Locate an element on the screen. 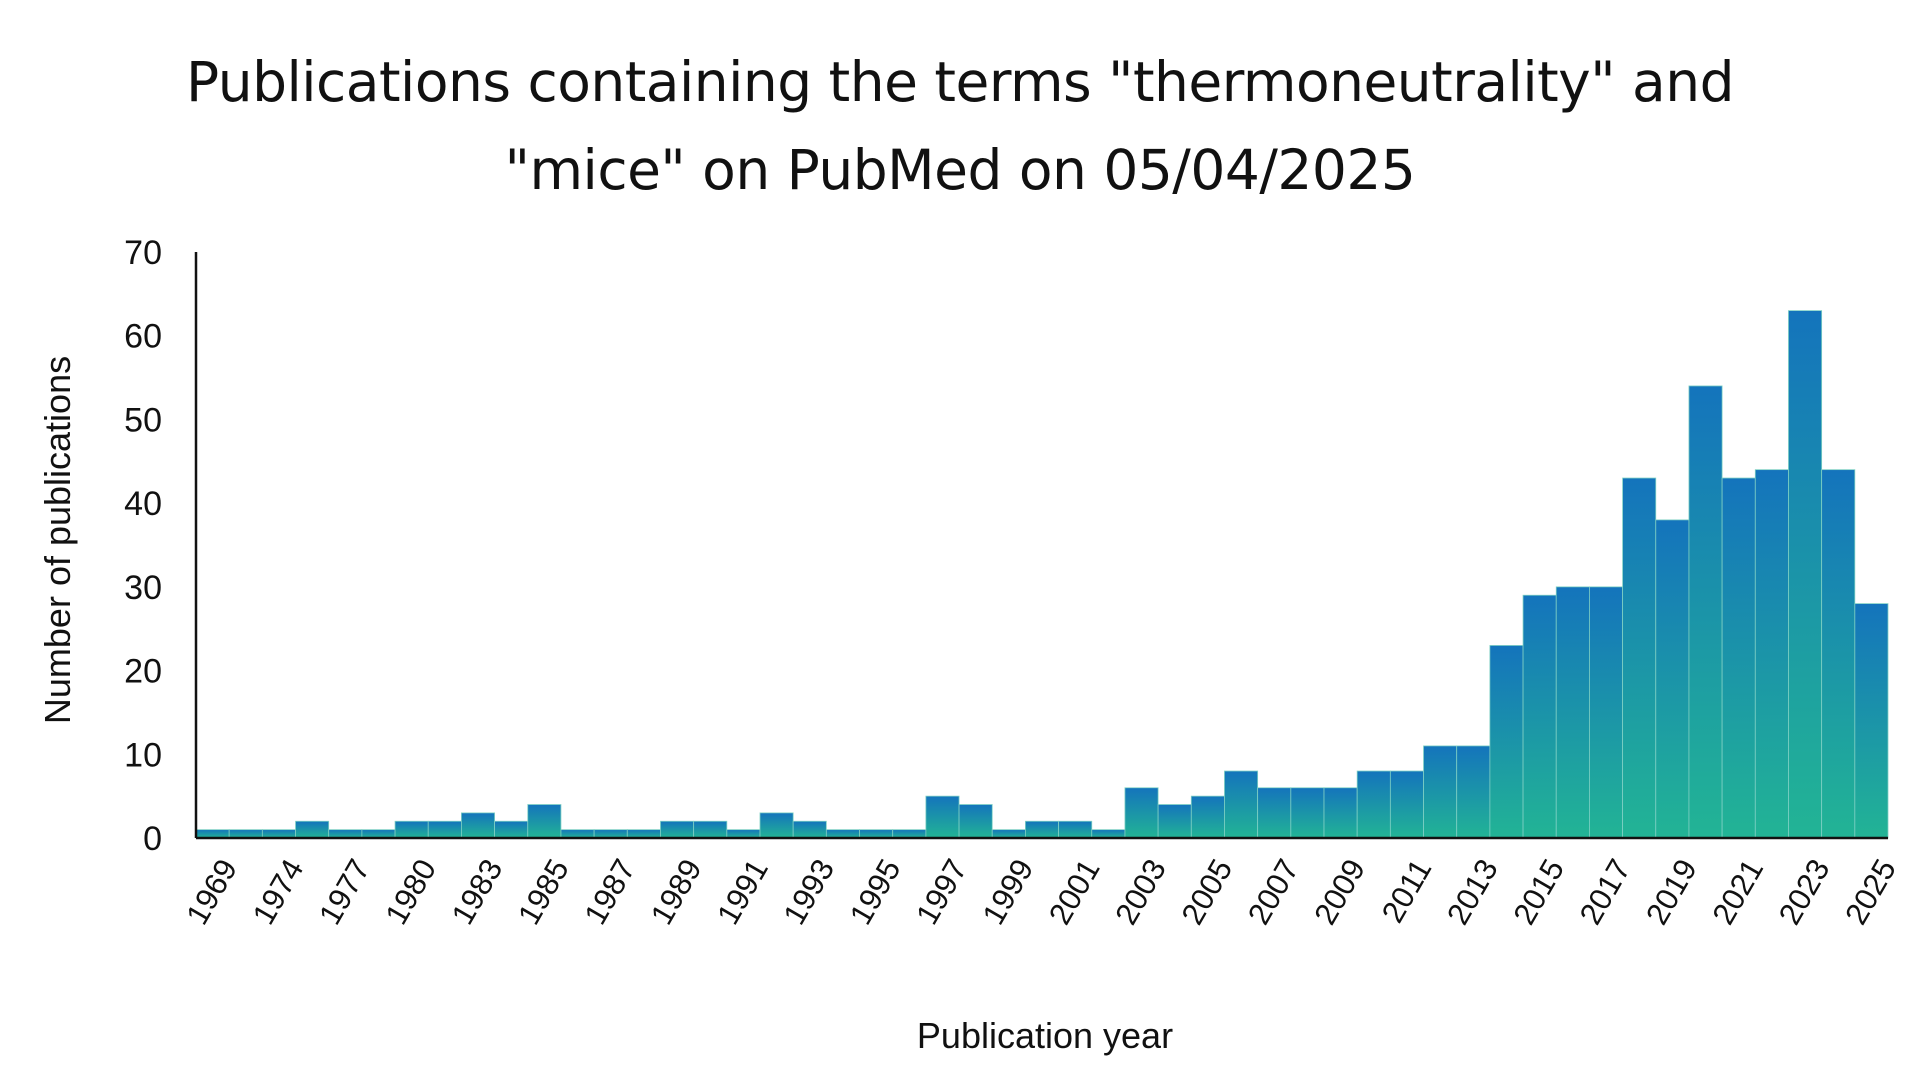 This screenshot has height=1090, width=1920. x-tick-label: 2019 is located at coordinates (1671, 891).